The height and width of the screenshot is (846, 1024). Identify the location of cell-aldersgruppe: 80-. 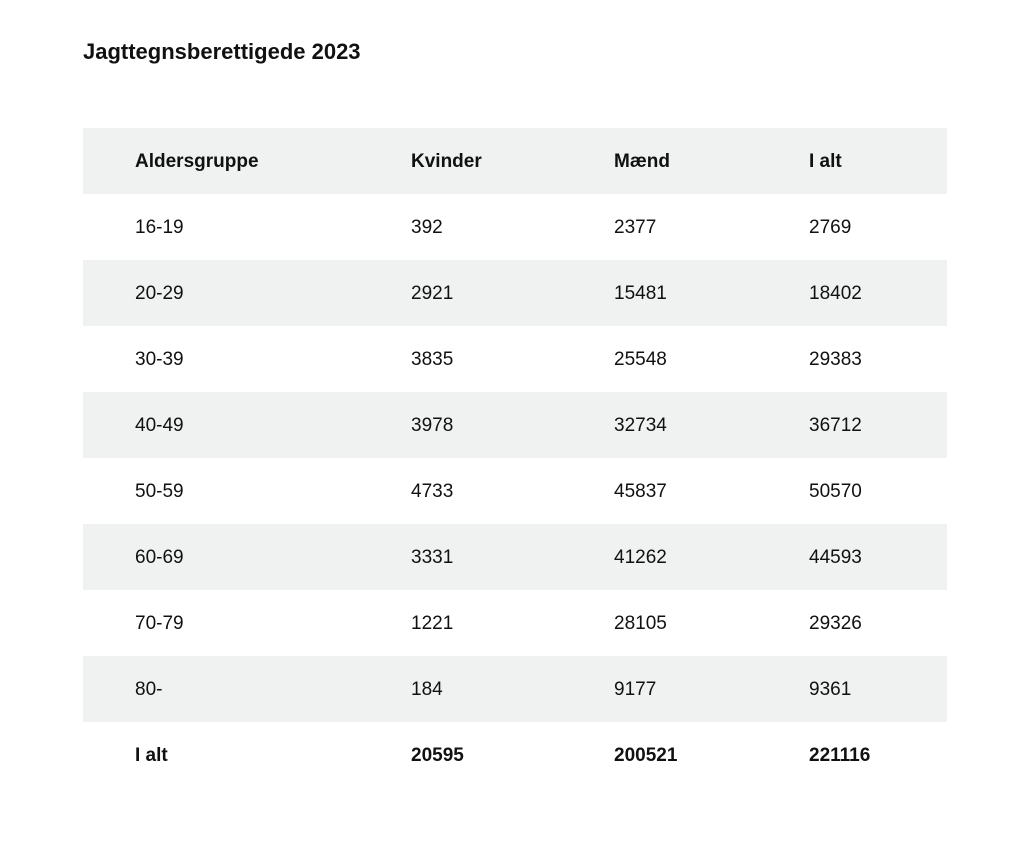
(149, 689).